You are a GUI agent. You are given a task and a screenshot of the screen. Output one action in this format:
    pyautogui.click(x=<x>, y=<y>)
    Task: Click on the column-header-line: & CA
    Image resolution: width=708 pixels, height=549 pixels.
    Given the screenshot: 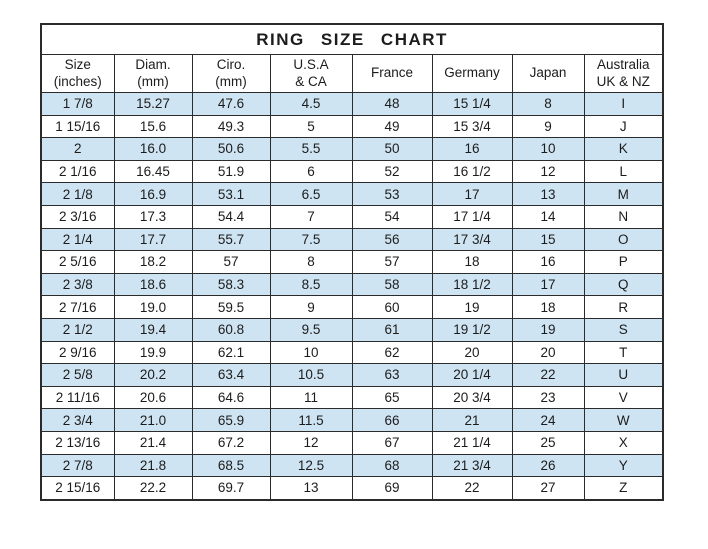 What is the action you would take?
    pyautogui.click(x=311, y=81)
    